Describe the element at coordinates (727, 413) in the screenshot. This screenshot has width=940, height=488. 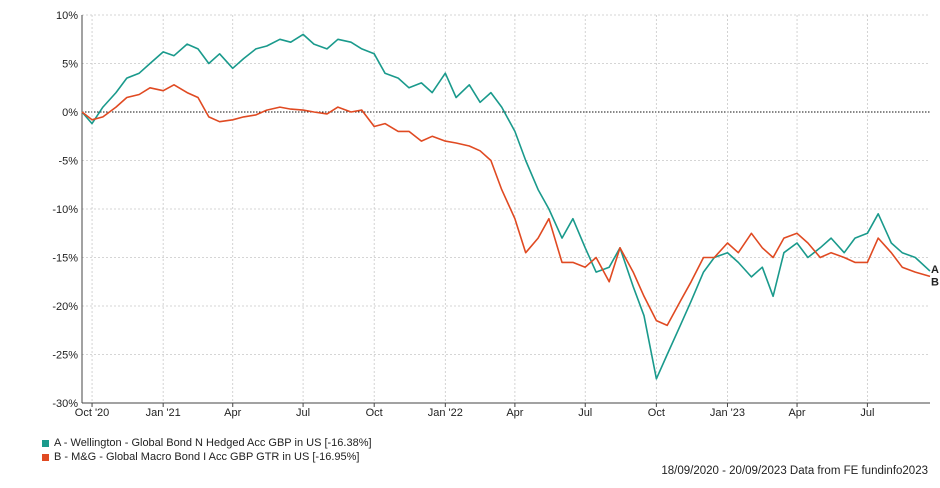
I see `x-tick-label: Jan '23` at that location.